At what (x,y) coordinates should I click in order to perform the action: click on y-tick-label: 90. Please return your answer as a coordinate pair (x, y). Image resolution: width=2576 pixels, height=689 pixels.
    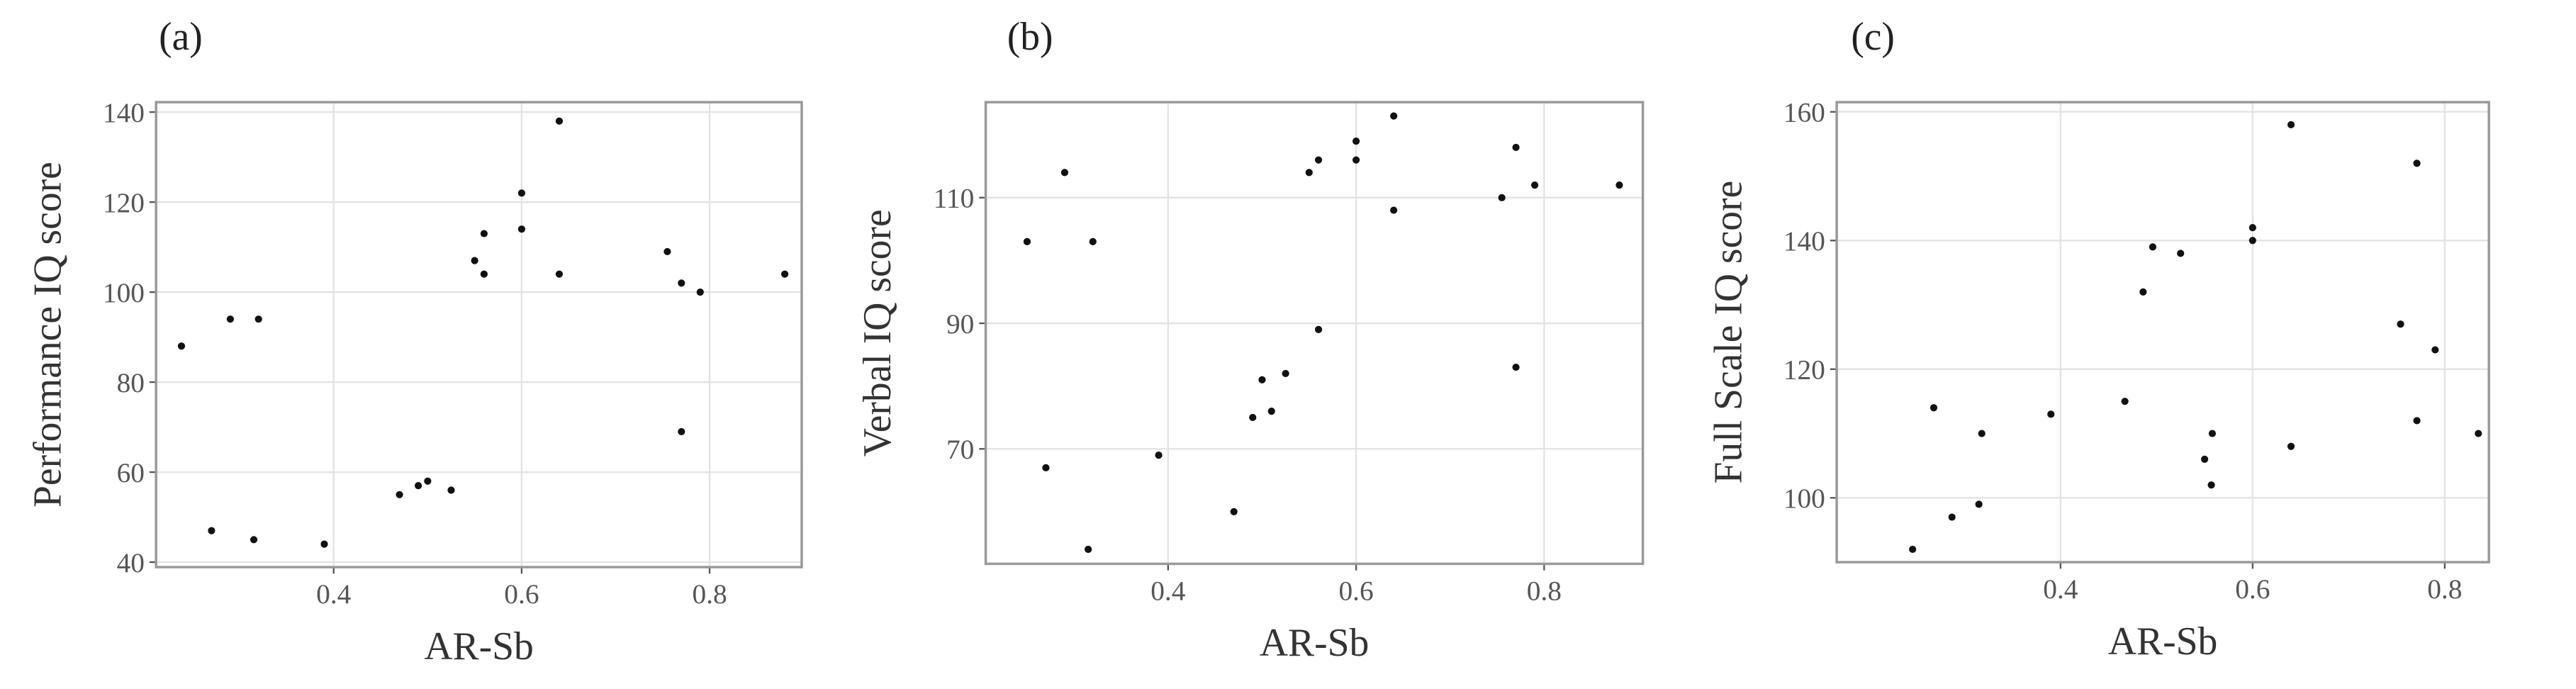
    Looking at the image, I should click on (960, 324).